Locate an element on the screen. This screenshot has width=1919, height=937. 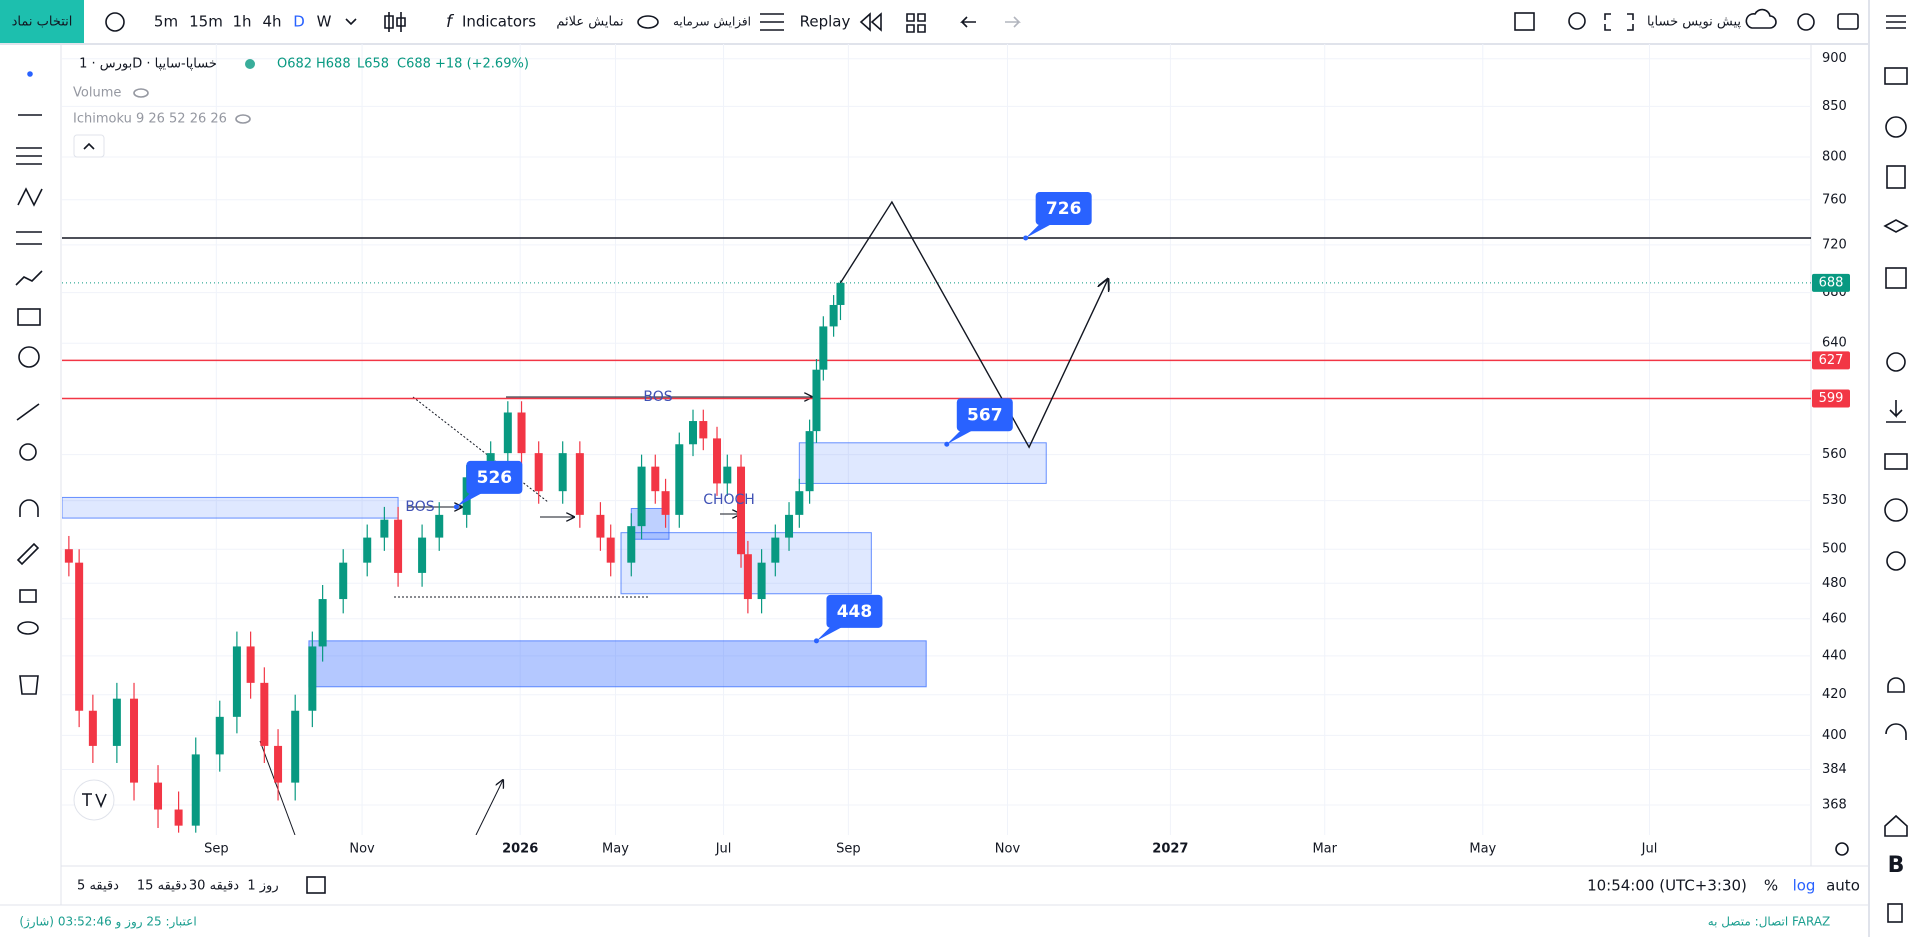
callout is located at coordinates (1063, 208).